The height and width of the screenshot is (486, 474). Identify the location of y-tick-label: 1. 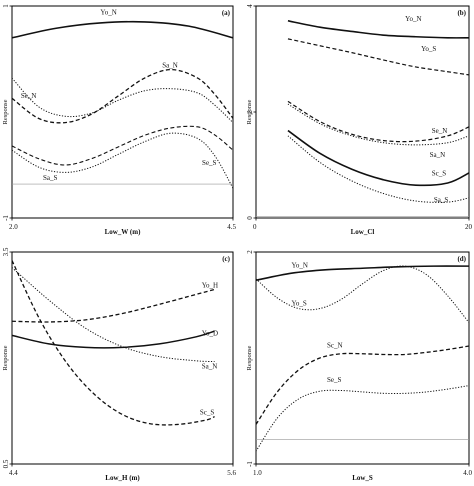
(6, 6).